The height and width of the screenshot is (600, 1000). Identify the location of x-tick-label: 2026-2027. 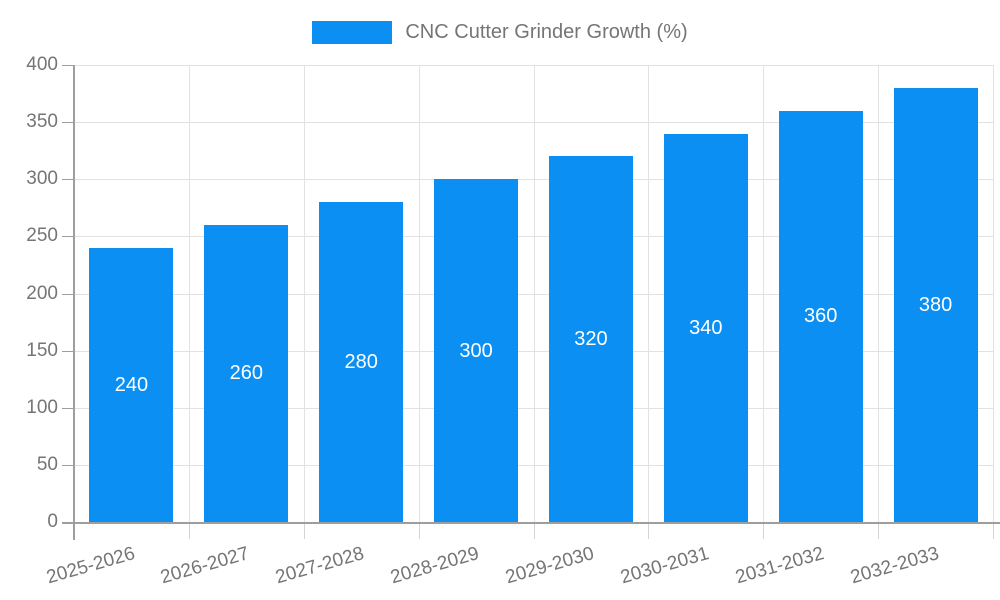
(205, 566).